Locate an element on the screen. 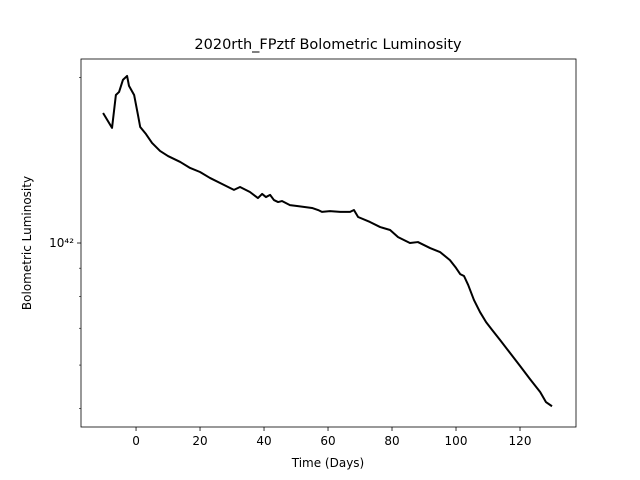 The image size is (640, 480). x-tick-label: 60 is located at coordinates (327, 441).